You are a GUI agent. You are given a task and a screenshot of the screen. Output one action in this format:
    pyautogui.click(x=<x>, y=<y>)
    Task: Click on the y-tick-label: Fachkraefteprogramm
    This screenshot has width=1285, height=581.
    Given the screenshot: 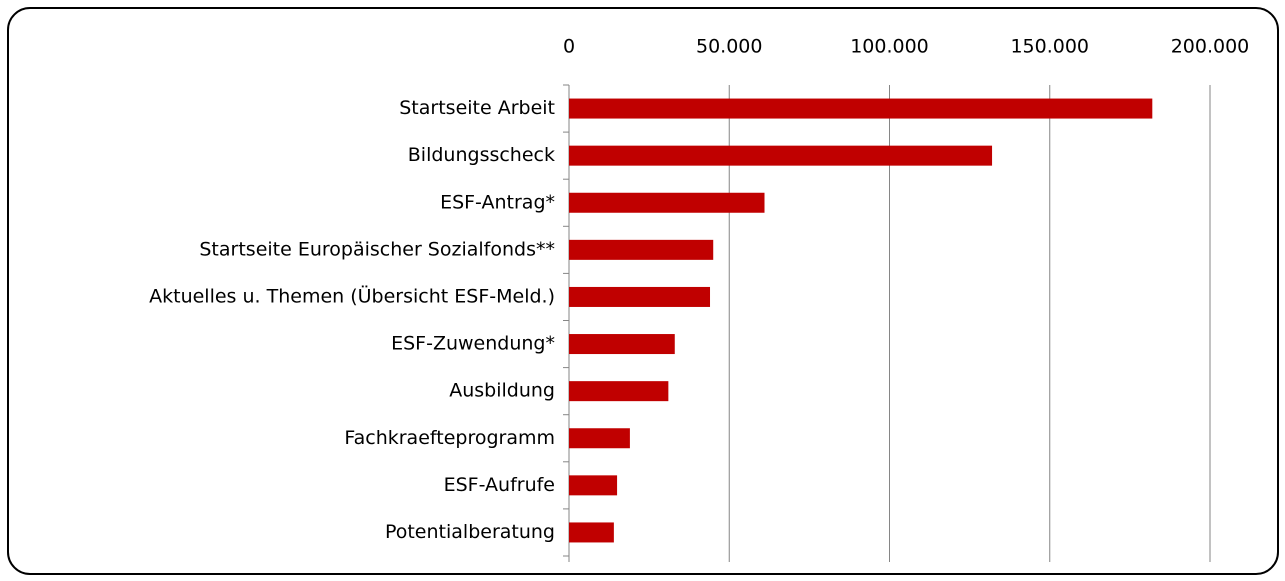 What is the action you would take?
    pyautogui.click(x=449, y=438)
    